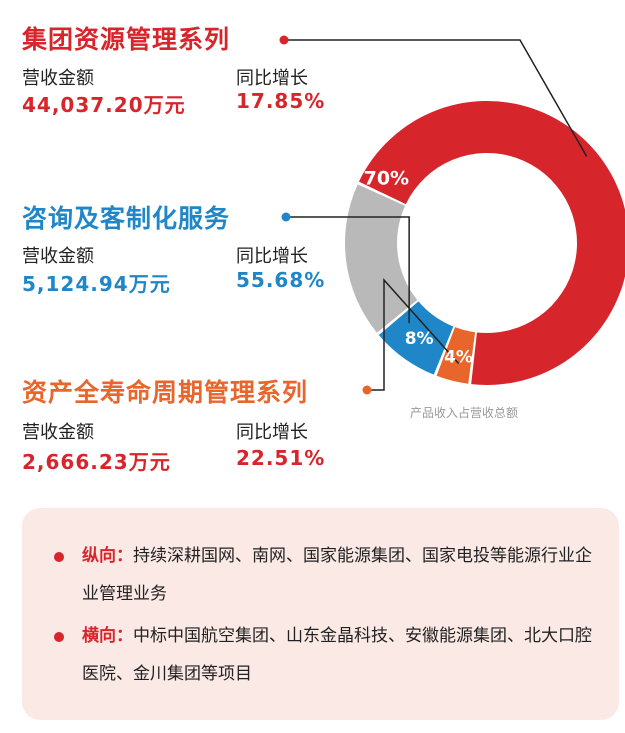  I want to click on chart-caption: 产品收入占营收总额, so click(464, 413).